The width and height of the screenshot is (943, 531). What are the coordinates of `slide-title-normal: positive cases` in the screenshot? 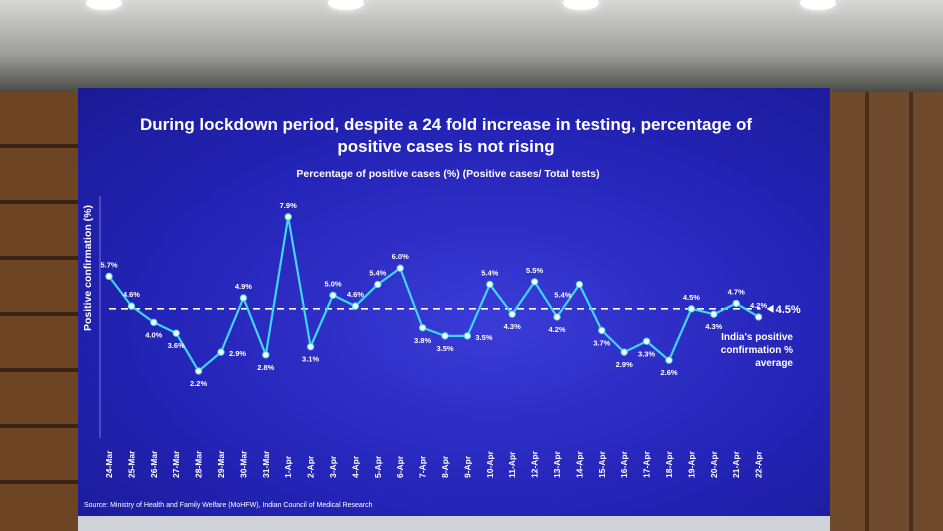 It's located at (397, 146).